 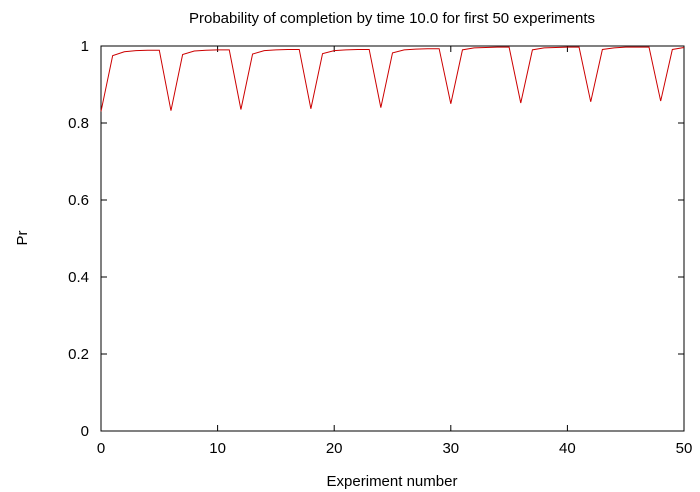 What do you see at coordinates (78, 123) in the screenshot?
I see `y-tick-label: 0.8` at bounding box center [78, 123].